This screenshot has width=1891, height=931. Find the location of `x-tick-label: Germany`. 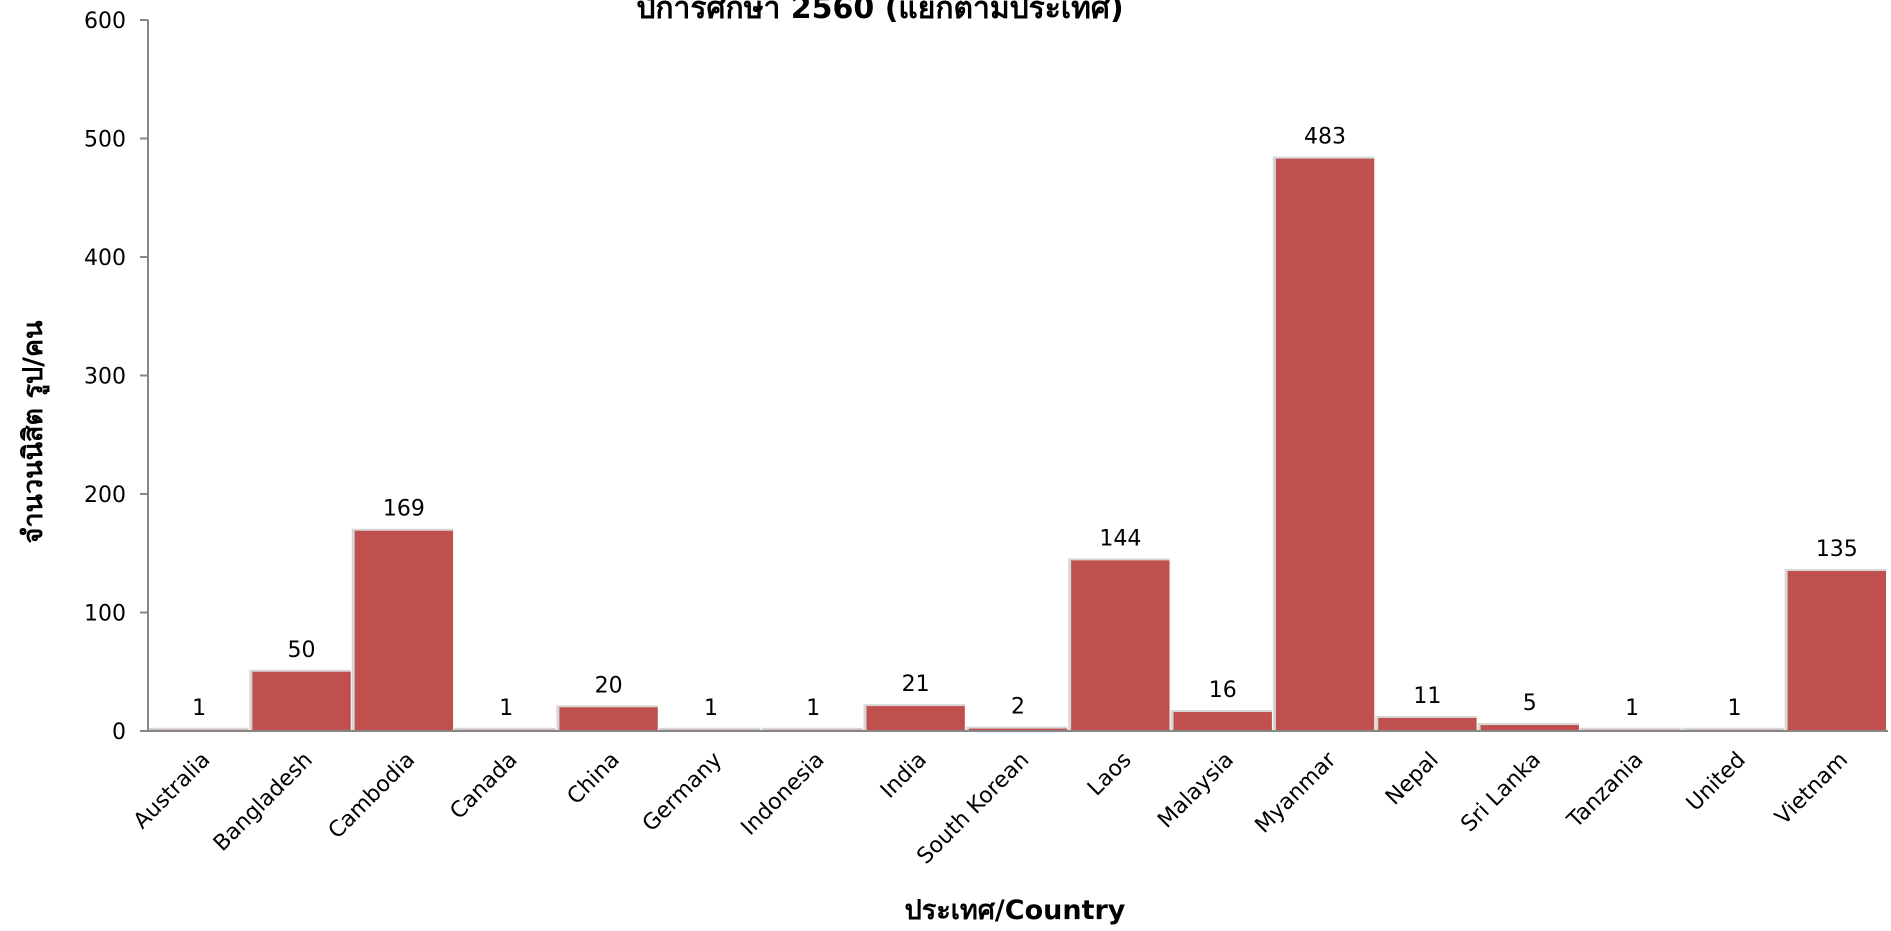

x-tick-label: Germany is located at coordinates (682, 792).